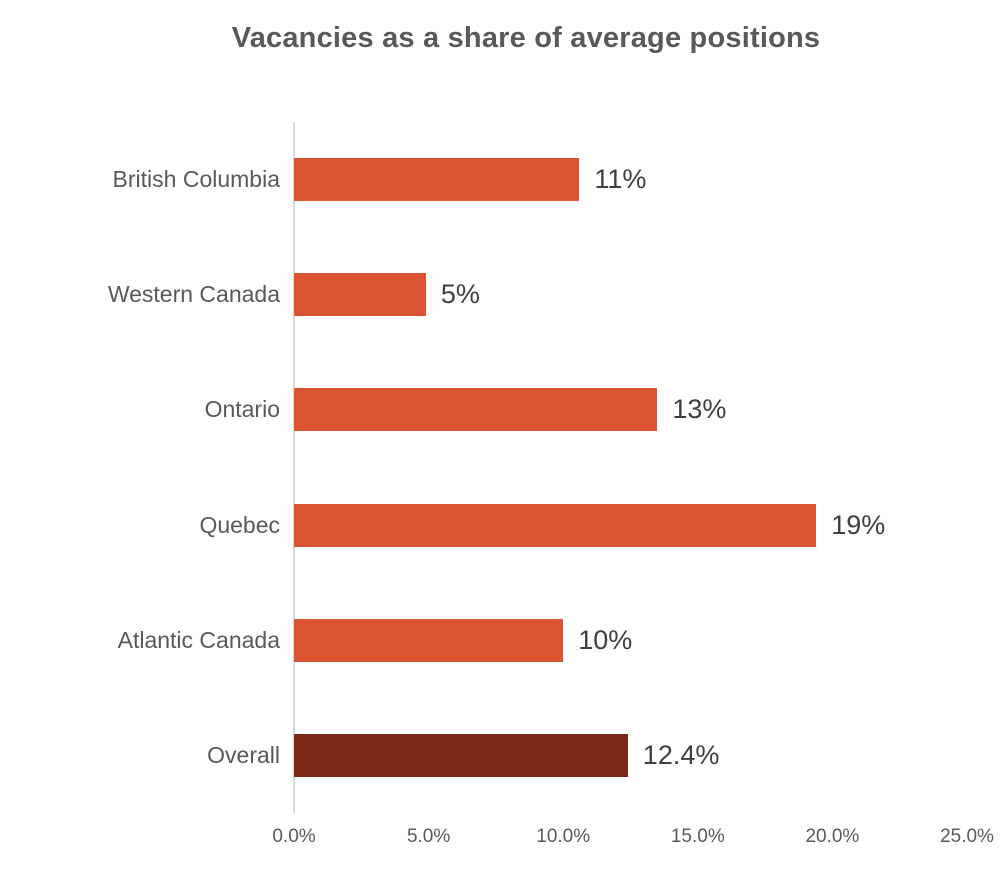 The height and width of the screenshot is (874, 1000). I want to click on bar-row: Atlantic Canada 10%, so click(500, 640).